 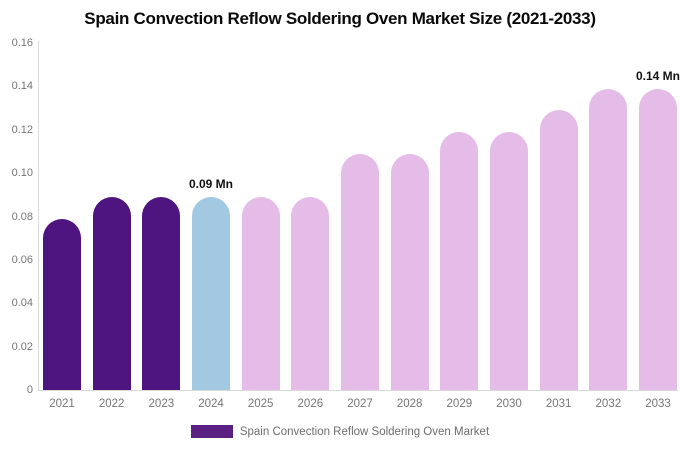 What do you see at coordinates (260, 404) in the screenshot?
I see `x-tick-2025: 2025` at bounding box center [260, 404].